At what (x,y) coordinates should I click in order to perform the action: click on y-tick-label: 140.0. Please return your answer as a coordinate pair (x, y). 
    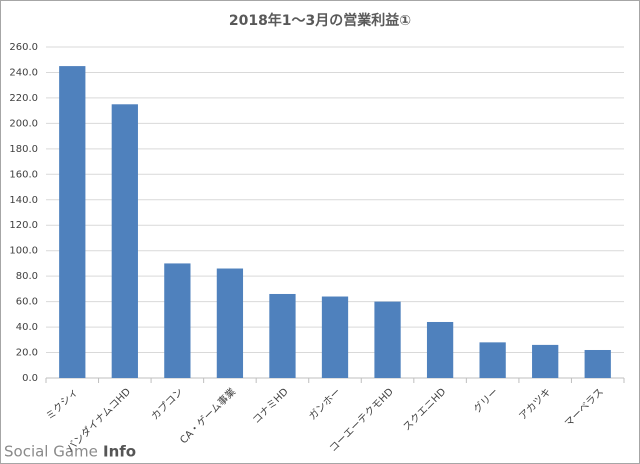
    Looking at the image, I should click on (23, 200).